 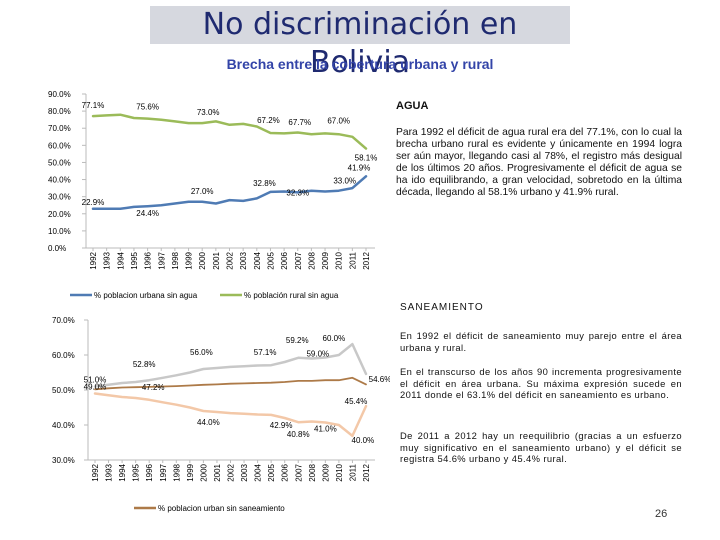 What do you see at coordinates (363, 440) in the screenshot?
I see `data-label: 40.0%` at bounding box center [363, 440].